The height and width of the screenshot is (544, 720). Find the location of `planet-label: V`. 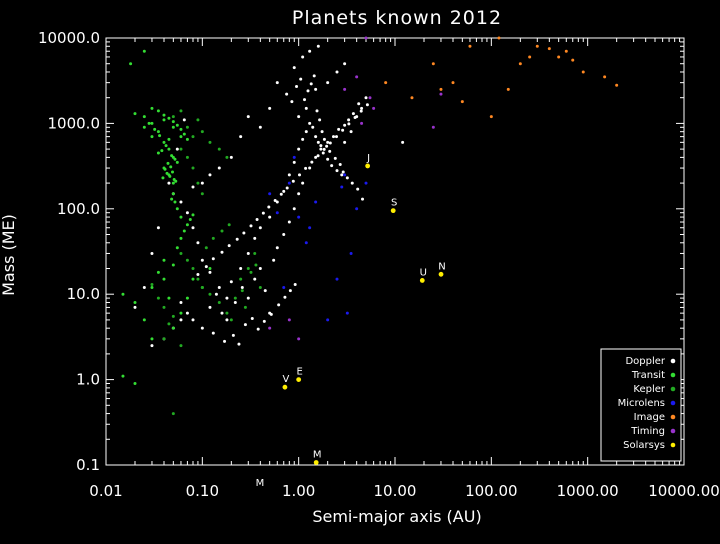

planet-label: V is located at coordinates (286, 379).